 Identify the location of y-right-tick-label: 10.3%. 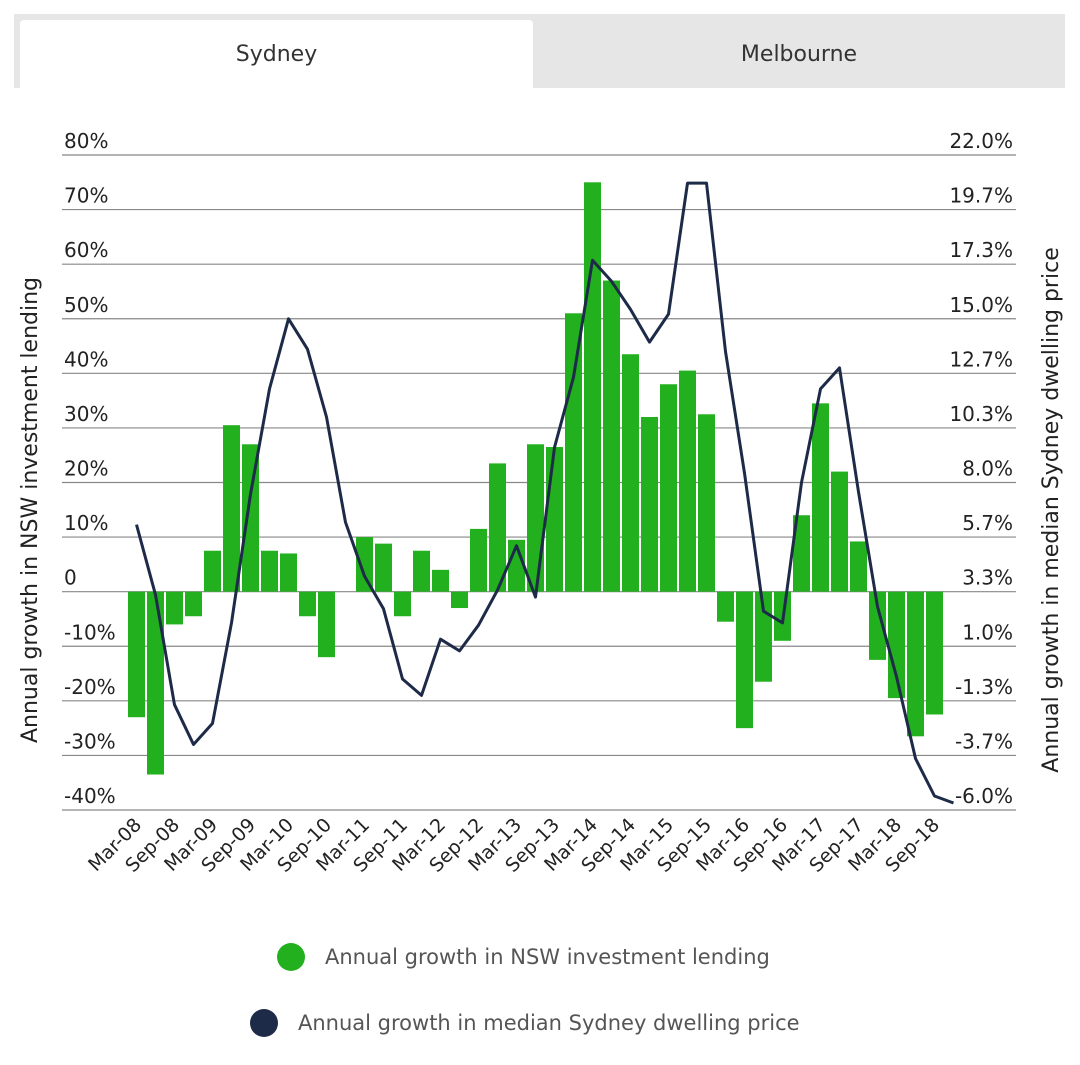
(981, 414).